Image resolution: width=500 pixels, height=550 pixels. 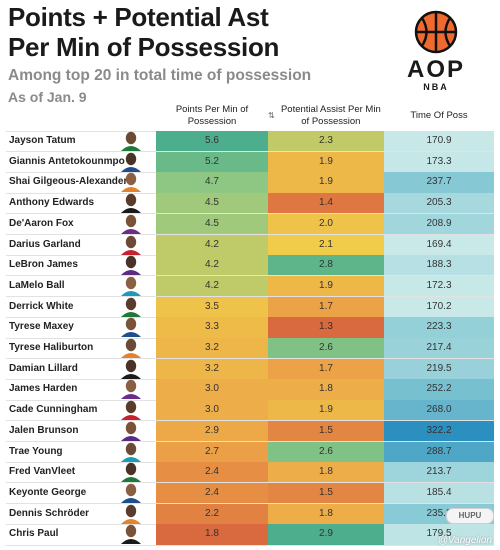 I want to click on watermark: @Vangelion, so click(x=464, y=540).